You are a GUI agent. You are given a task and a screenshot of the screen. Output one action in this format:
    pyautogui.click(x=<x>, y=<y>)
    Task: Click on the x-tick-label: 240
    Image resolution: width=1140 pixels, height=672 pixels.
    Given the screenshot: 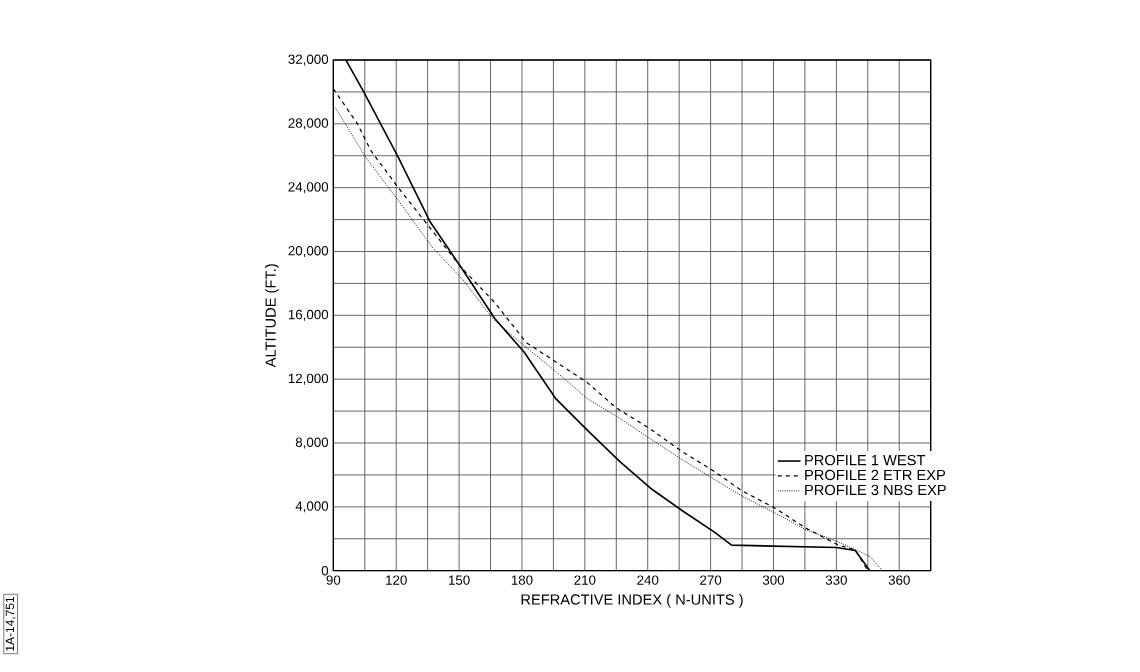 What is the action you would take?
    pyautogui.click(x=648, y=580)
    